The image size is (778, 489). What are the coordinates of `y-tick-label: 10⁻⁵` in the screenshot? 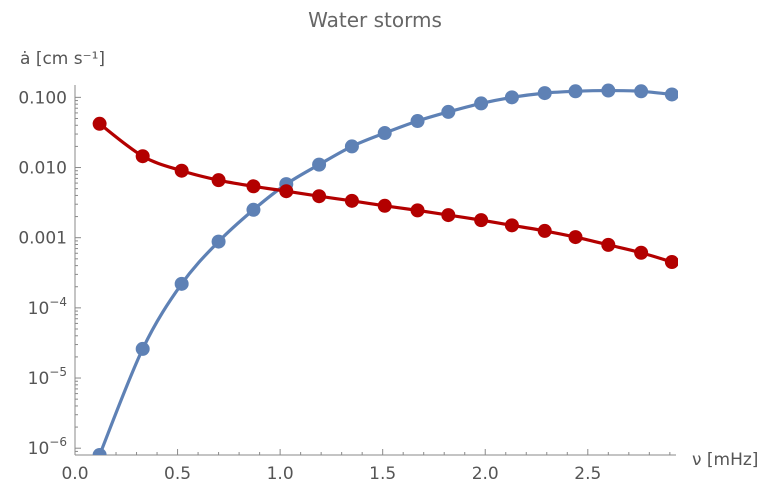 It's located at (47, 377).